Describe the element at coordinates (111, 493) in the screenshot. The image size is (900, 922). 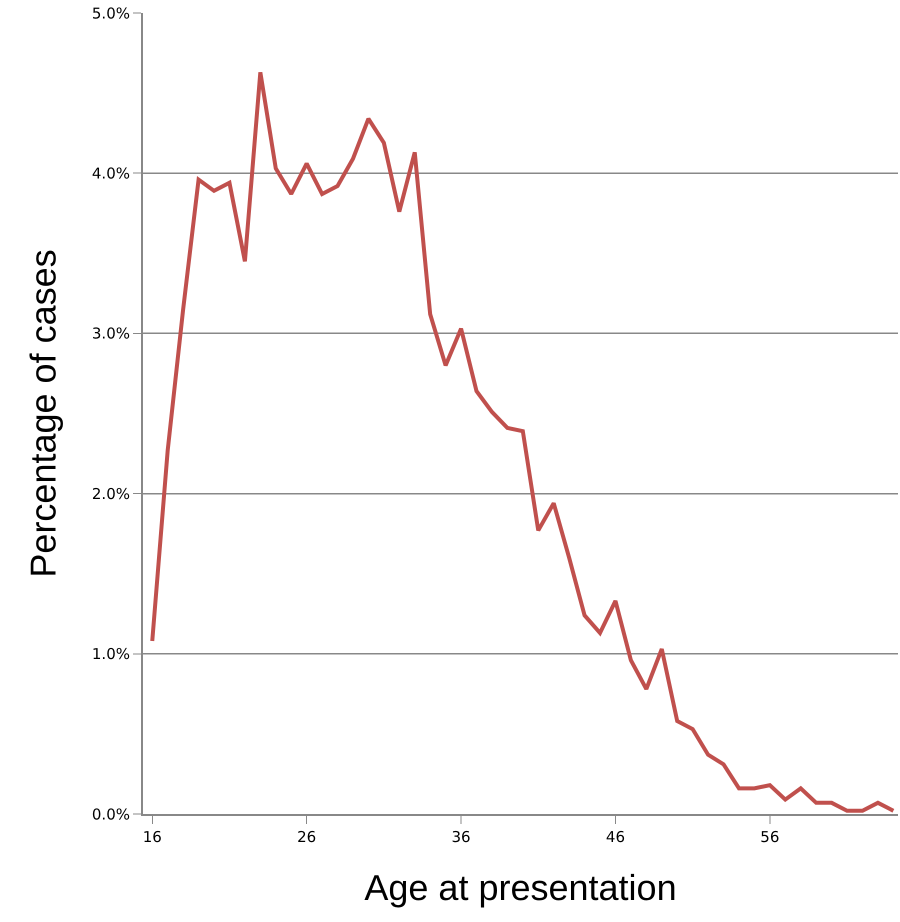
I see `y-tick-label: 2.0%` at that location.